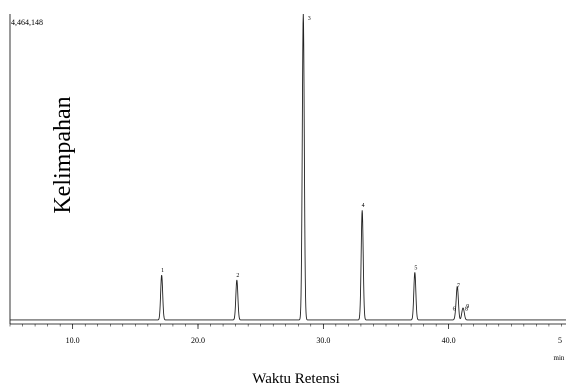  Describe the element at coordinates (309, 19) in the screenshot. I see `peak-label-3: 3` at that location.